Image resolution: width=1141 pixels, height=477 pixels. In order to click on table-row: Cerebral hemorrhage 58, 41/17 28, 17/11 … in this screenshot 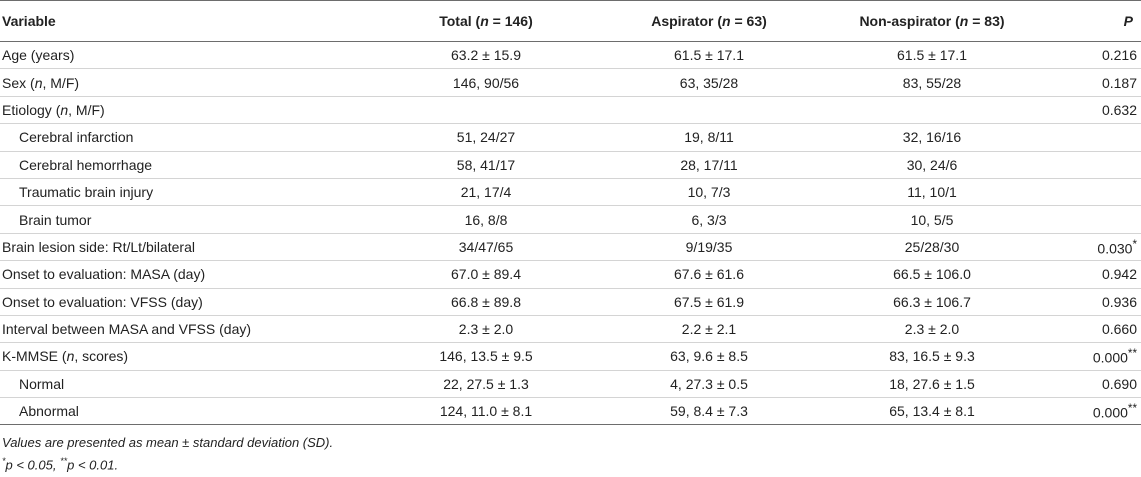, I will do `click(570, 165)`.